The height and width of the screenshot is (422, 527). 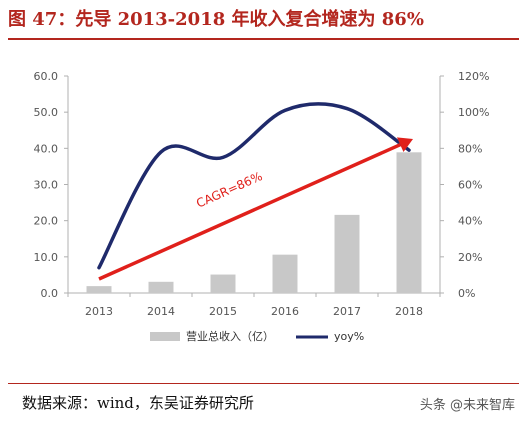 What do you see at coordinates (470, 148) in the screenshot?
I see `y-right-tick-label: 80%` at bounding box center [470, 148].